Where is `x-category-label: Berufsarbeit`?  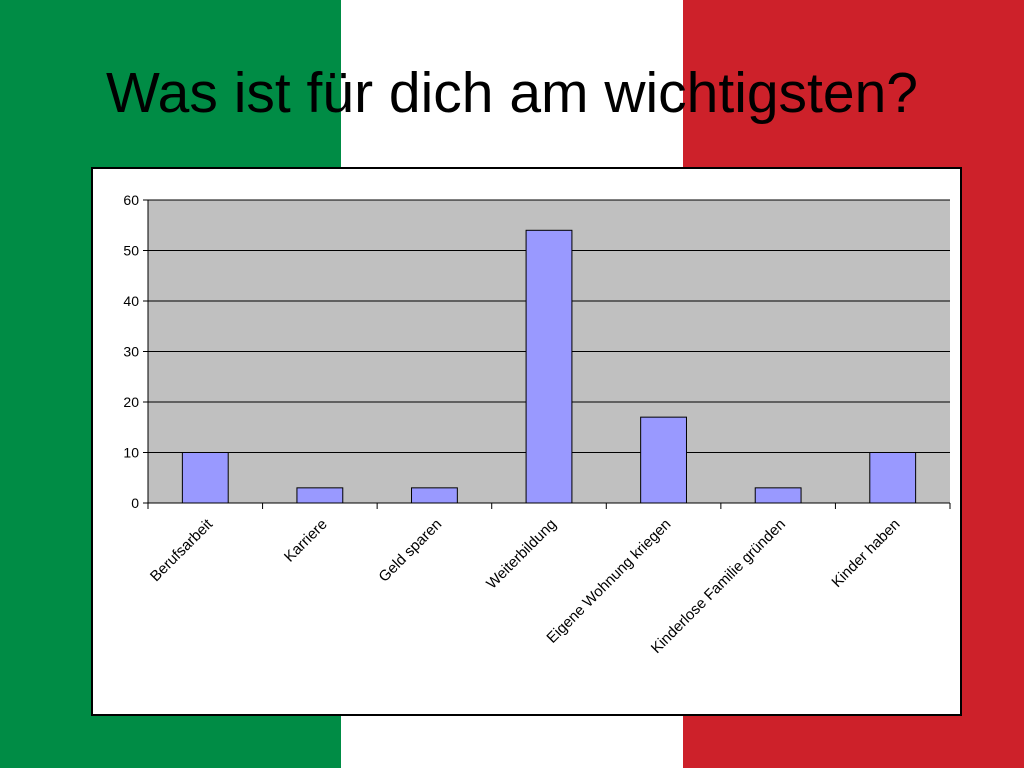 x-category-label: Berufsarbeit is located at coordinates (182, 550).